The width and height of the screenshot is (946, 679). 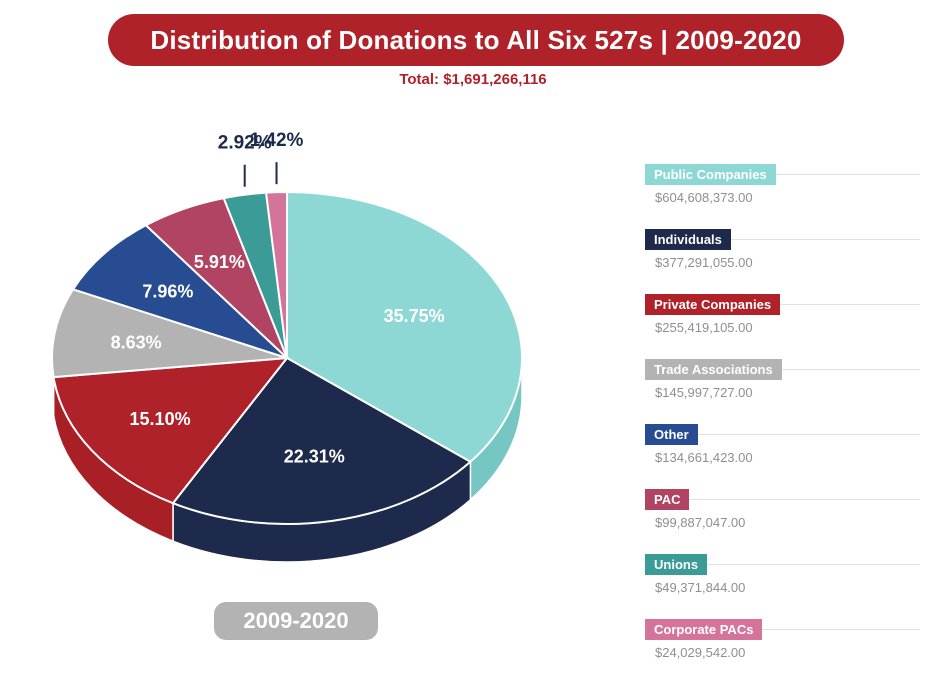 I want to click on pie-label-4: 7.96%, so click(x=167, y=291).